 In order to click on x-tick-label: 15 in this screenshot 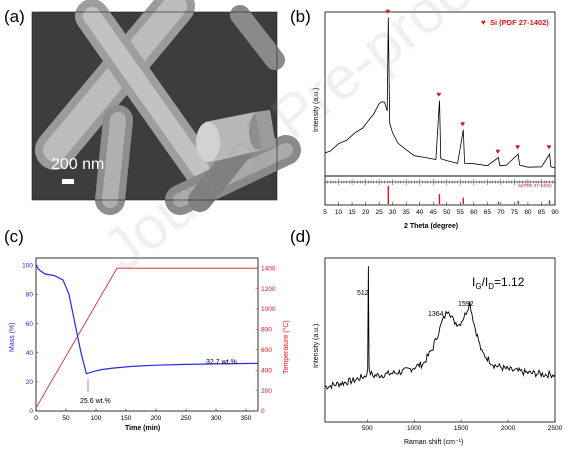, I will do `click(352, 212)`.